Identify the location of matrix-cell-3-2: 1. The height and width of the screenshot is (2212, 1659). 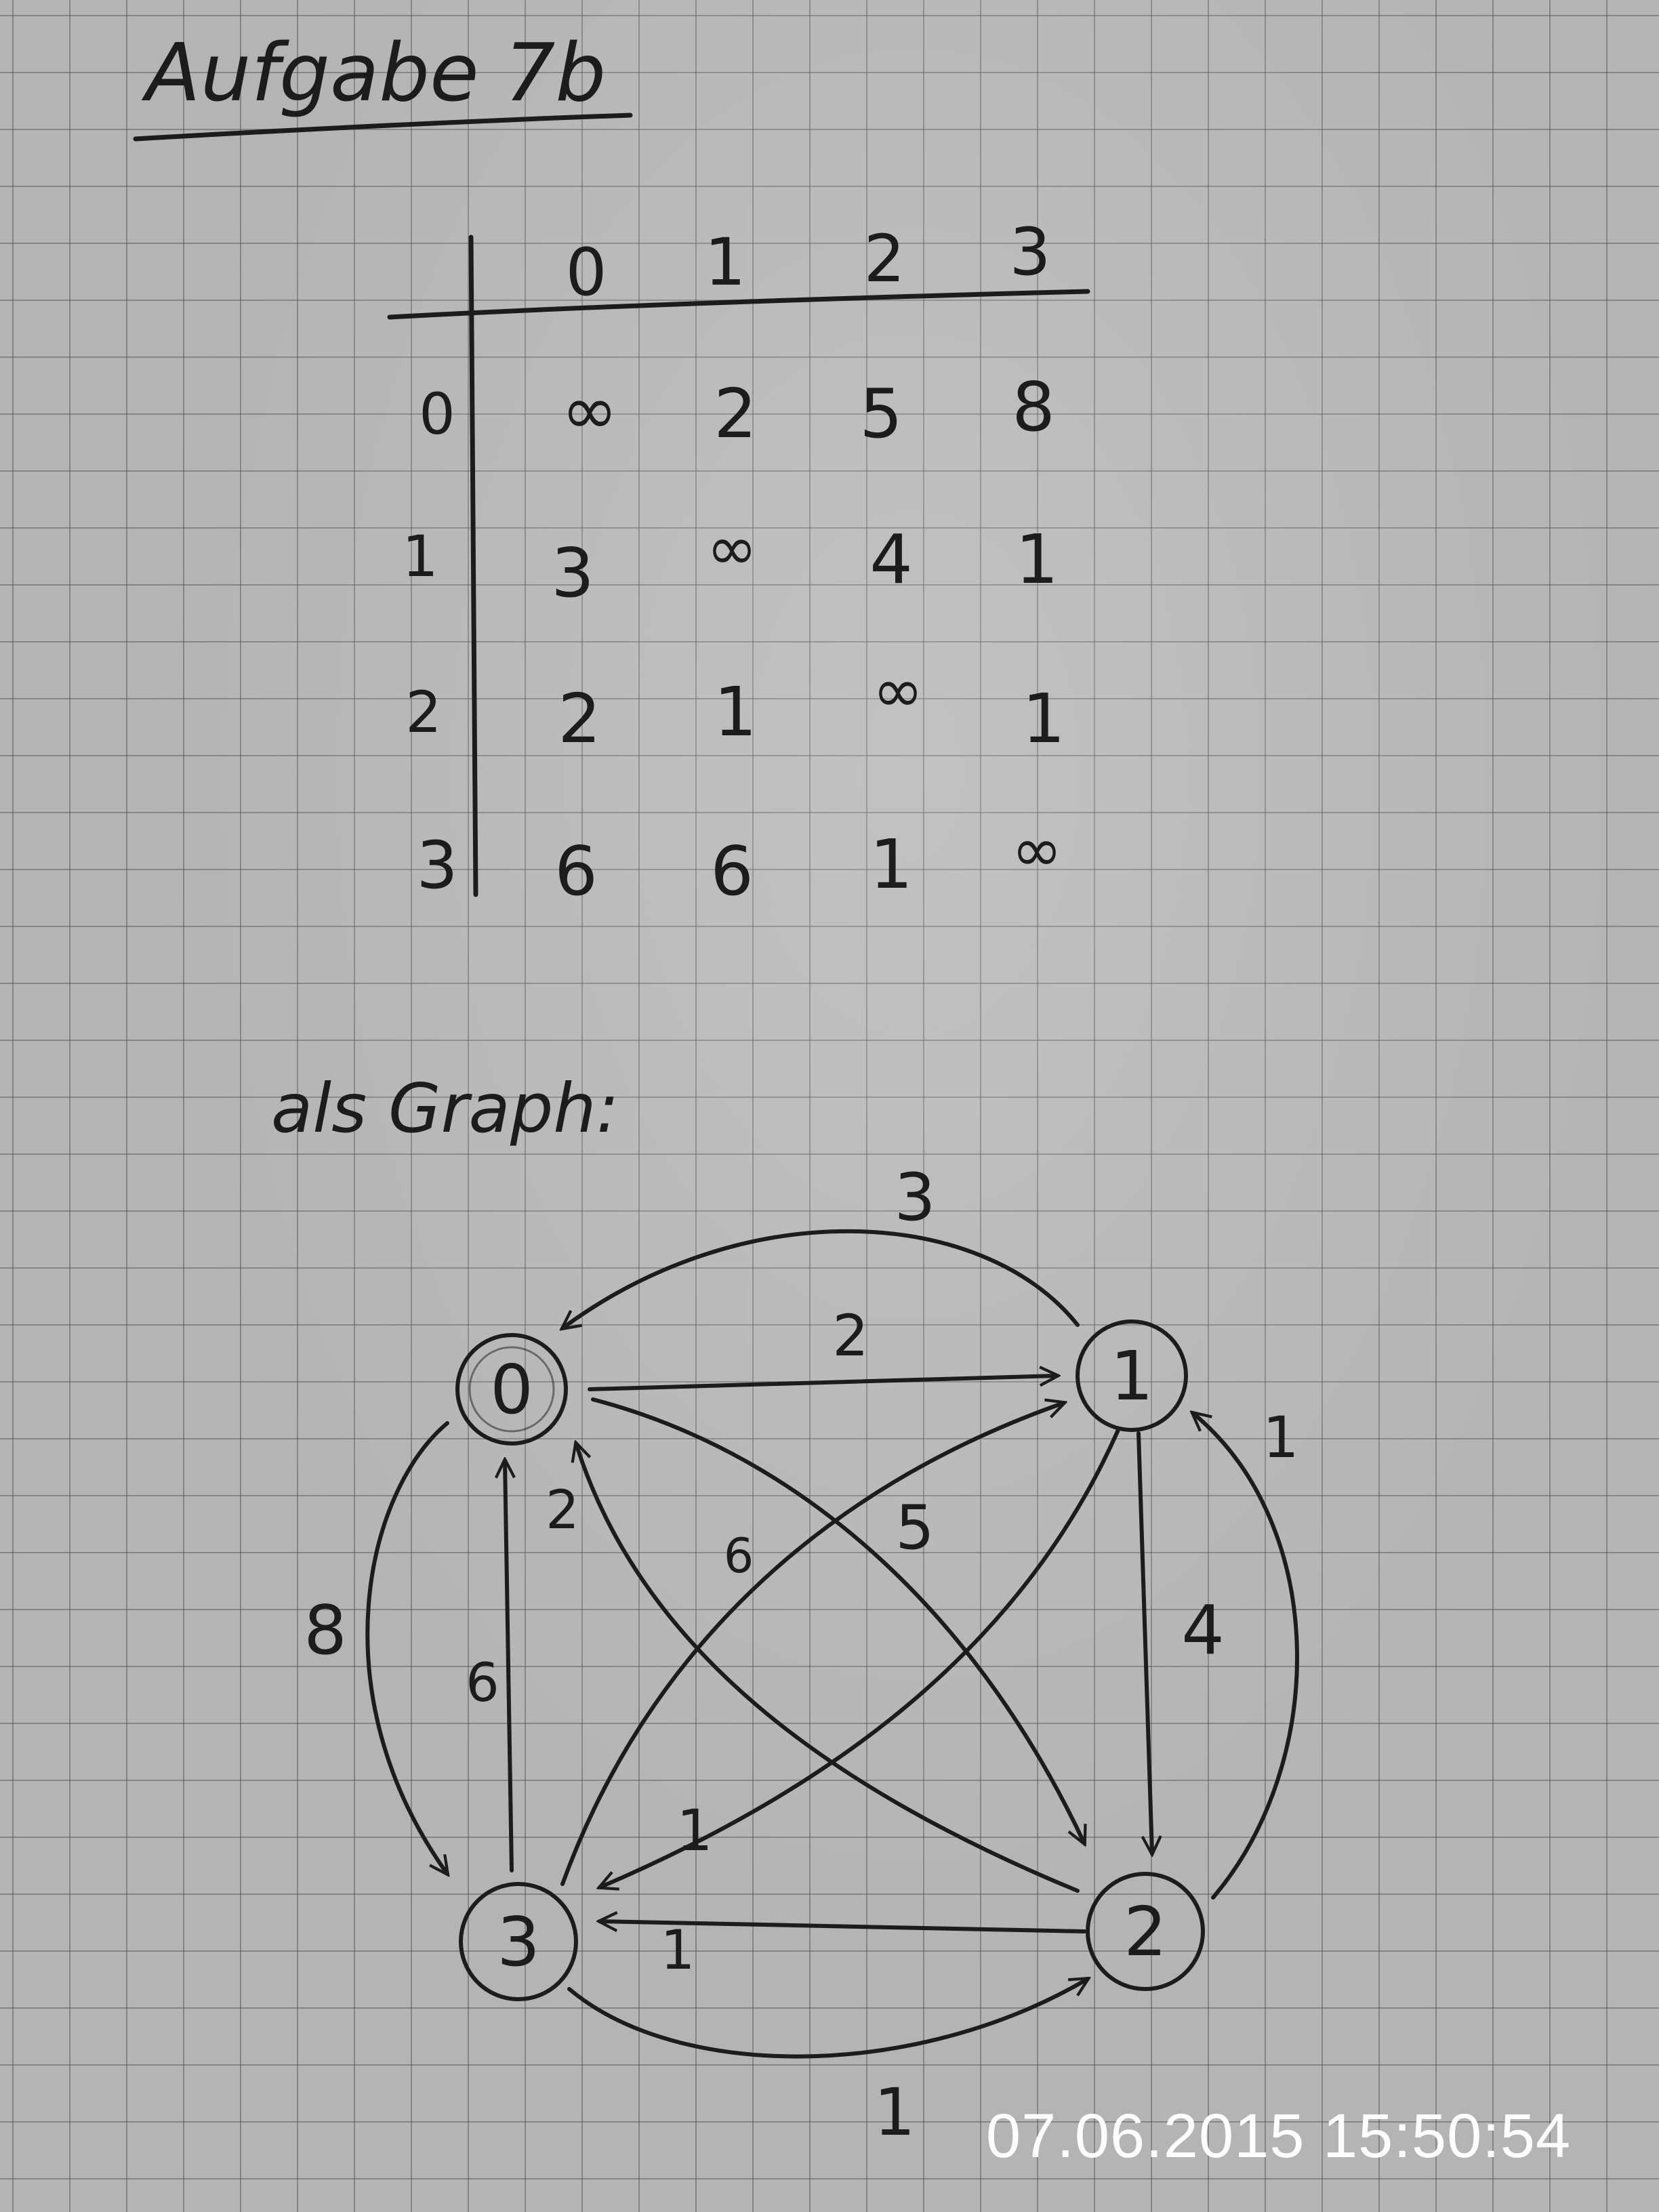
(891, 864).